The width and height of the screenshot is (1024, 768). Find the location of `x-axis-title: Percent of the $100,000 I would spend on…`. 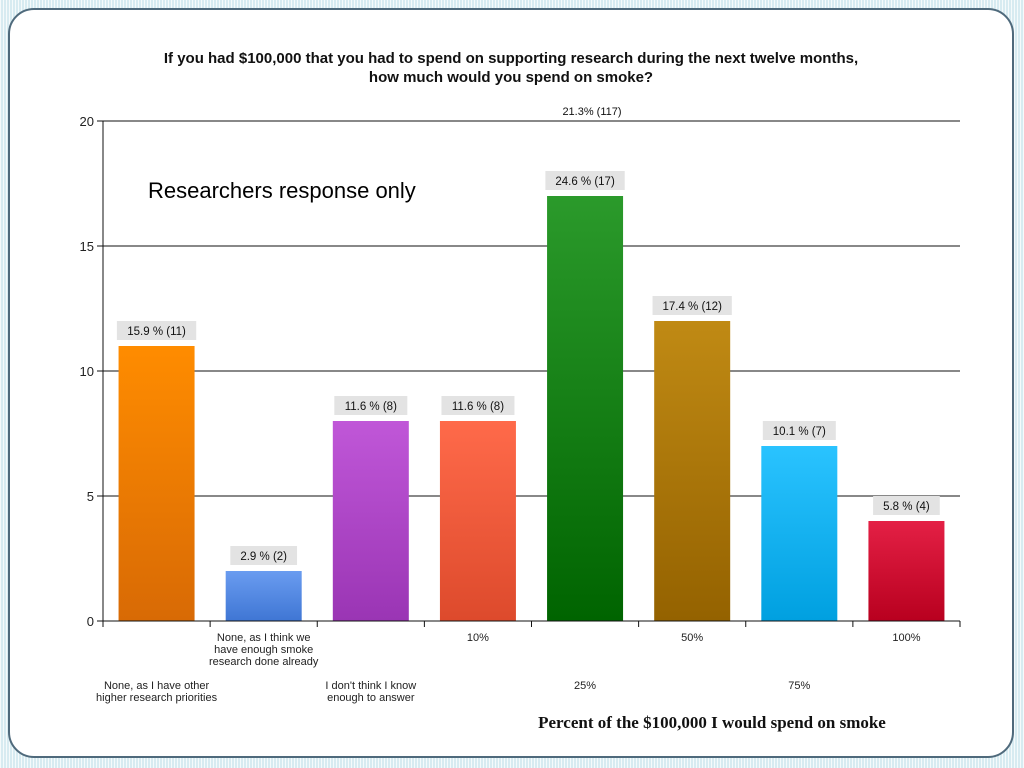

x-axis-title: Percent of the $100,000 I would spend on… is located at coordinates (712, 722).